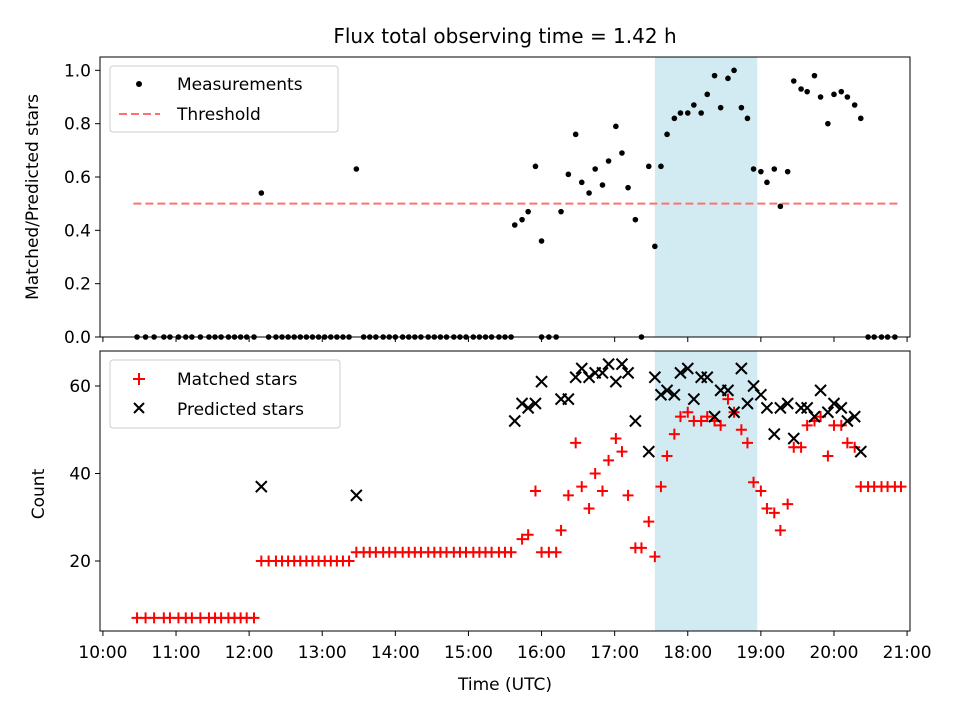  Describe the element at coordinates (33, 197) in the screenshot. I see `ratio-y-axis-label: Matched/Predicted stars` at that location.